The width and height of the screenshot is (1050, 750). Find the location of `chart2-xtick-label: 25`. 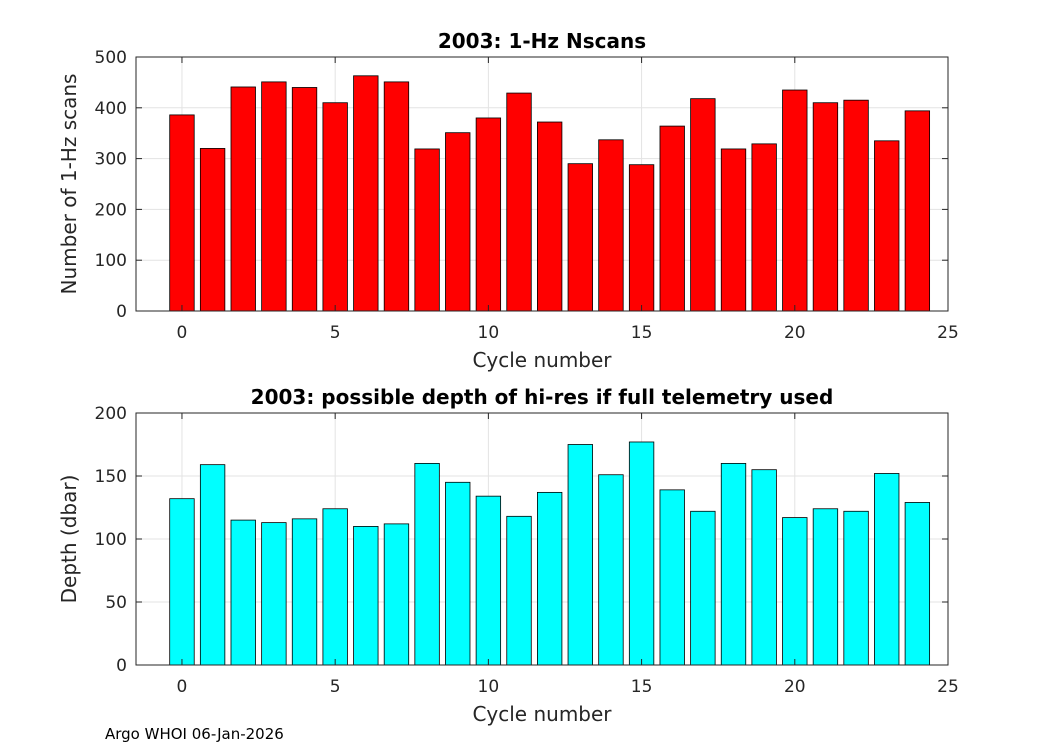

chart2-xtick-label: 25 is located at coordinates (948, 687).